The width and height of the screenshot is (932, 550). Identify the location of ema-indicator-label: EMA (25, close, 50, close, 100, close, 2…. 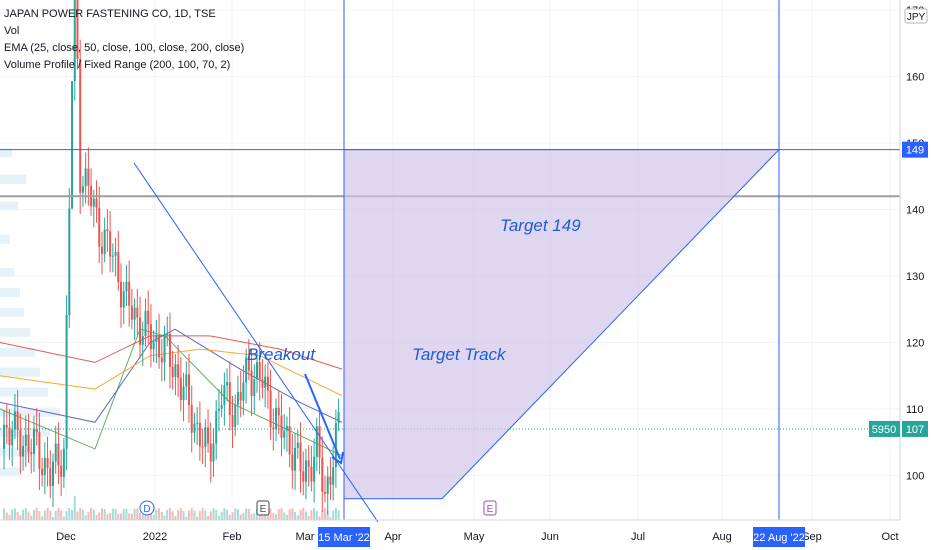
(124, 48).